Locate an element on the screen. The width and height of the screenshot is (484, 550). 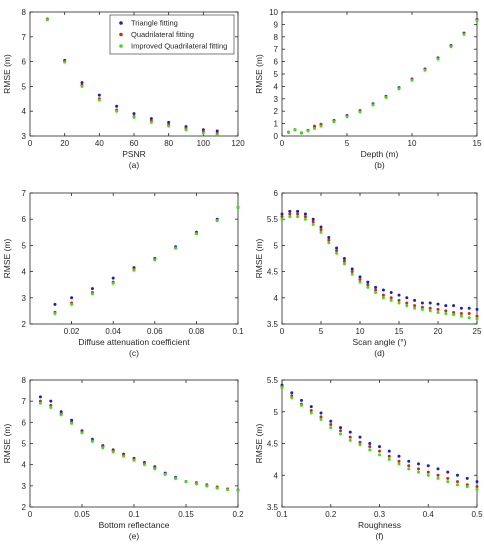
panel-caption: (f) is located at coordinates (379, 536).